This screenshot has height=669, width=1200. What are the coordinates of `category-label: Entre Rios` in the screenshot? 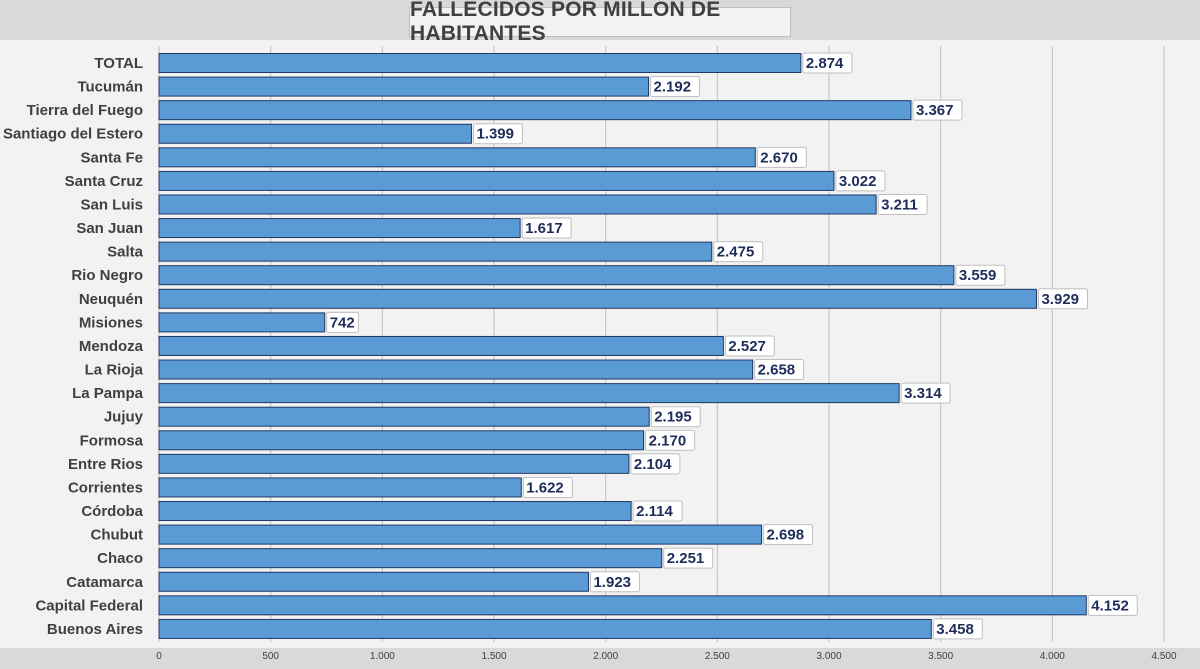 It's located at (105, 464).